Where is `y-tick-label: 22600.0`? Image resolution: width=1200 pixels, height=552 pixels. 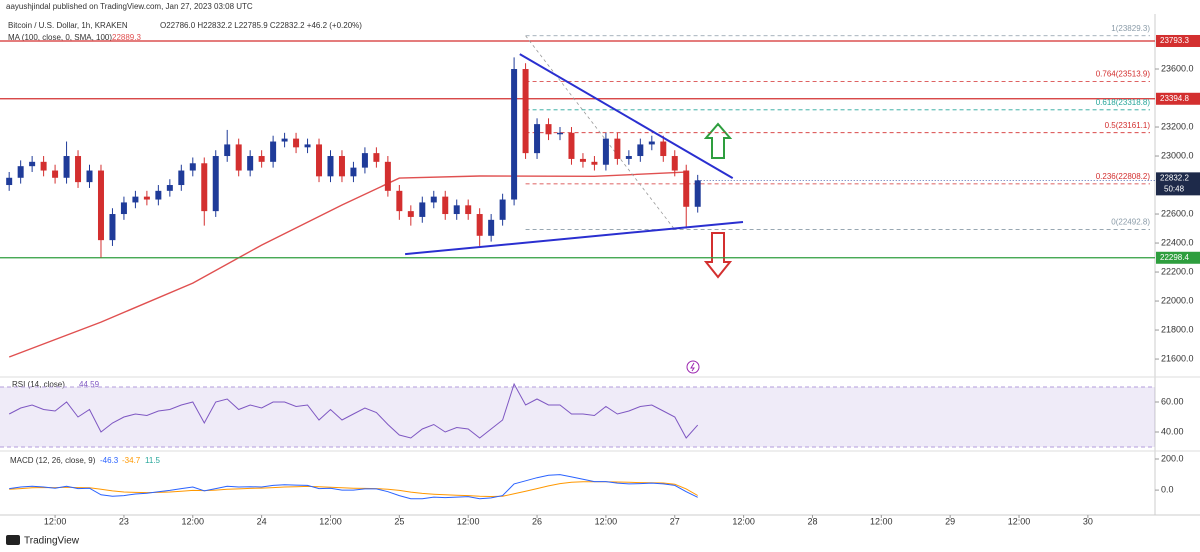
y-tick-label: 22600.0 is located at coordinates (1177, 213).